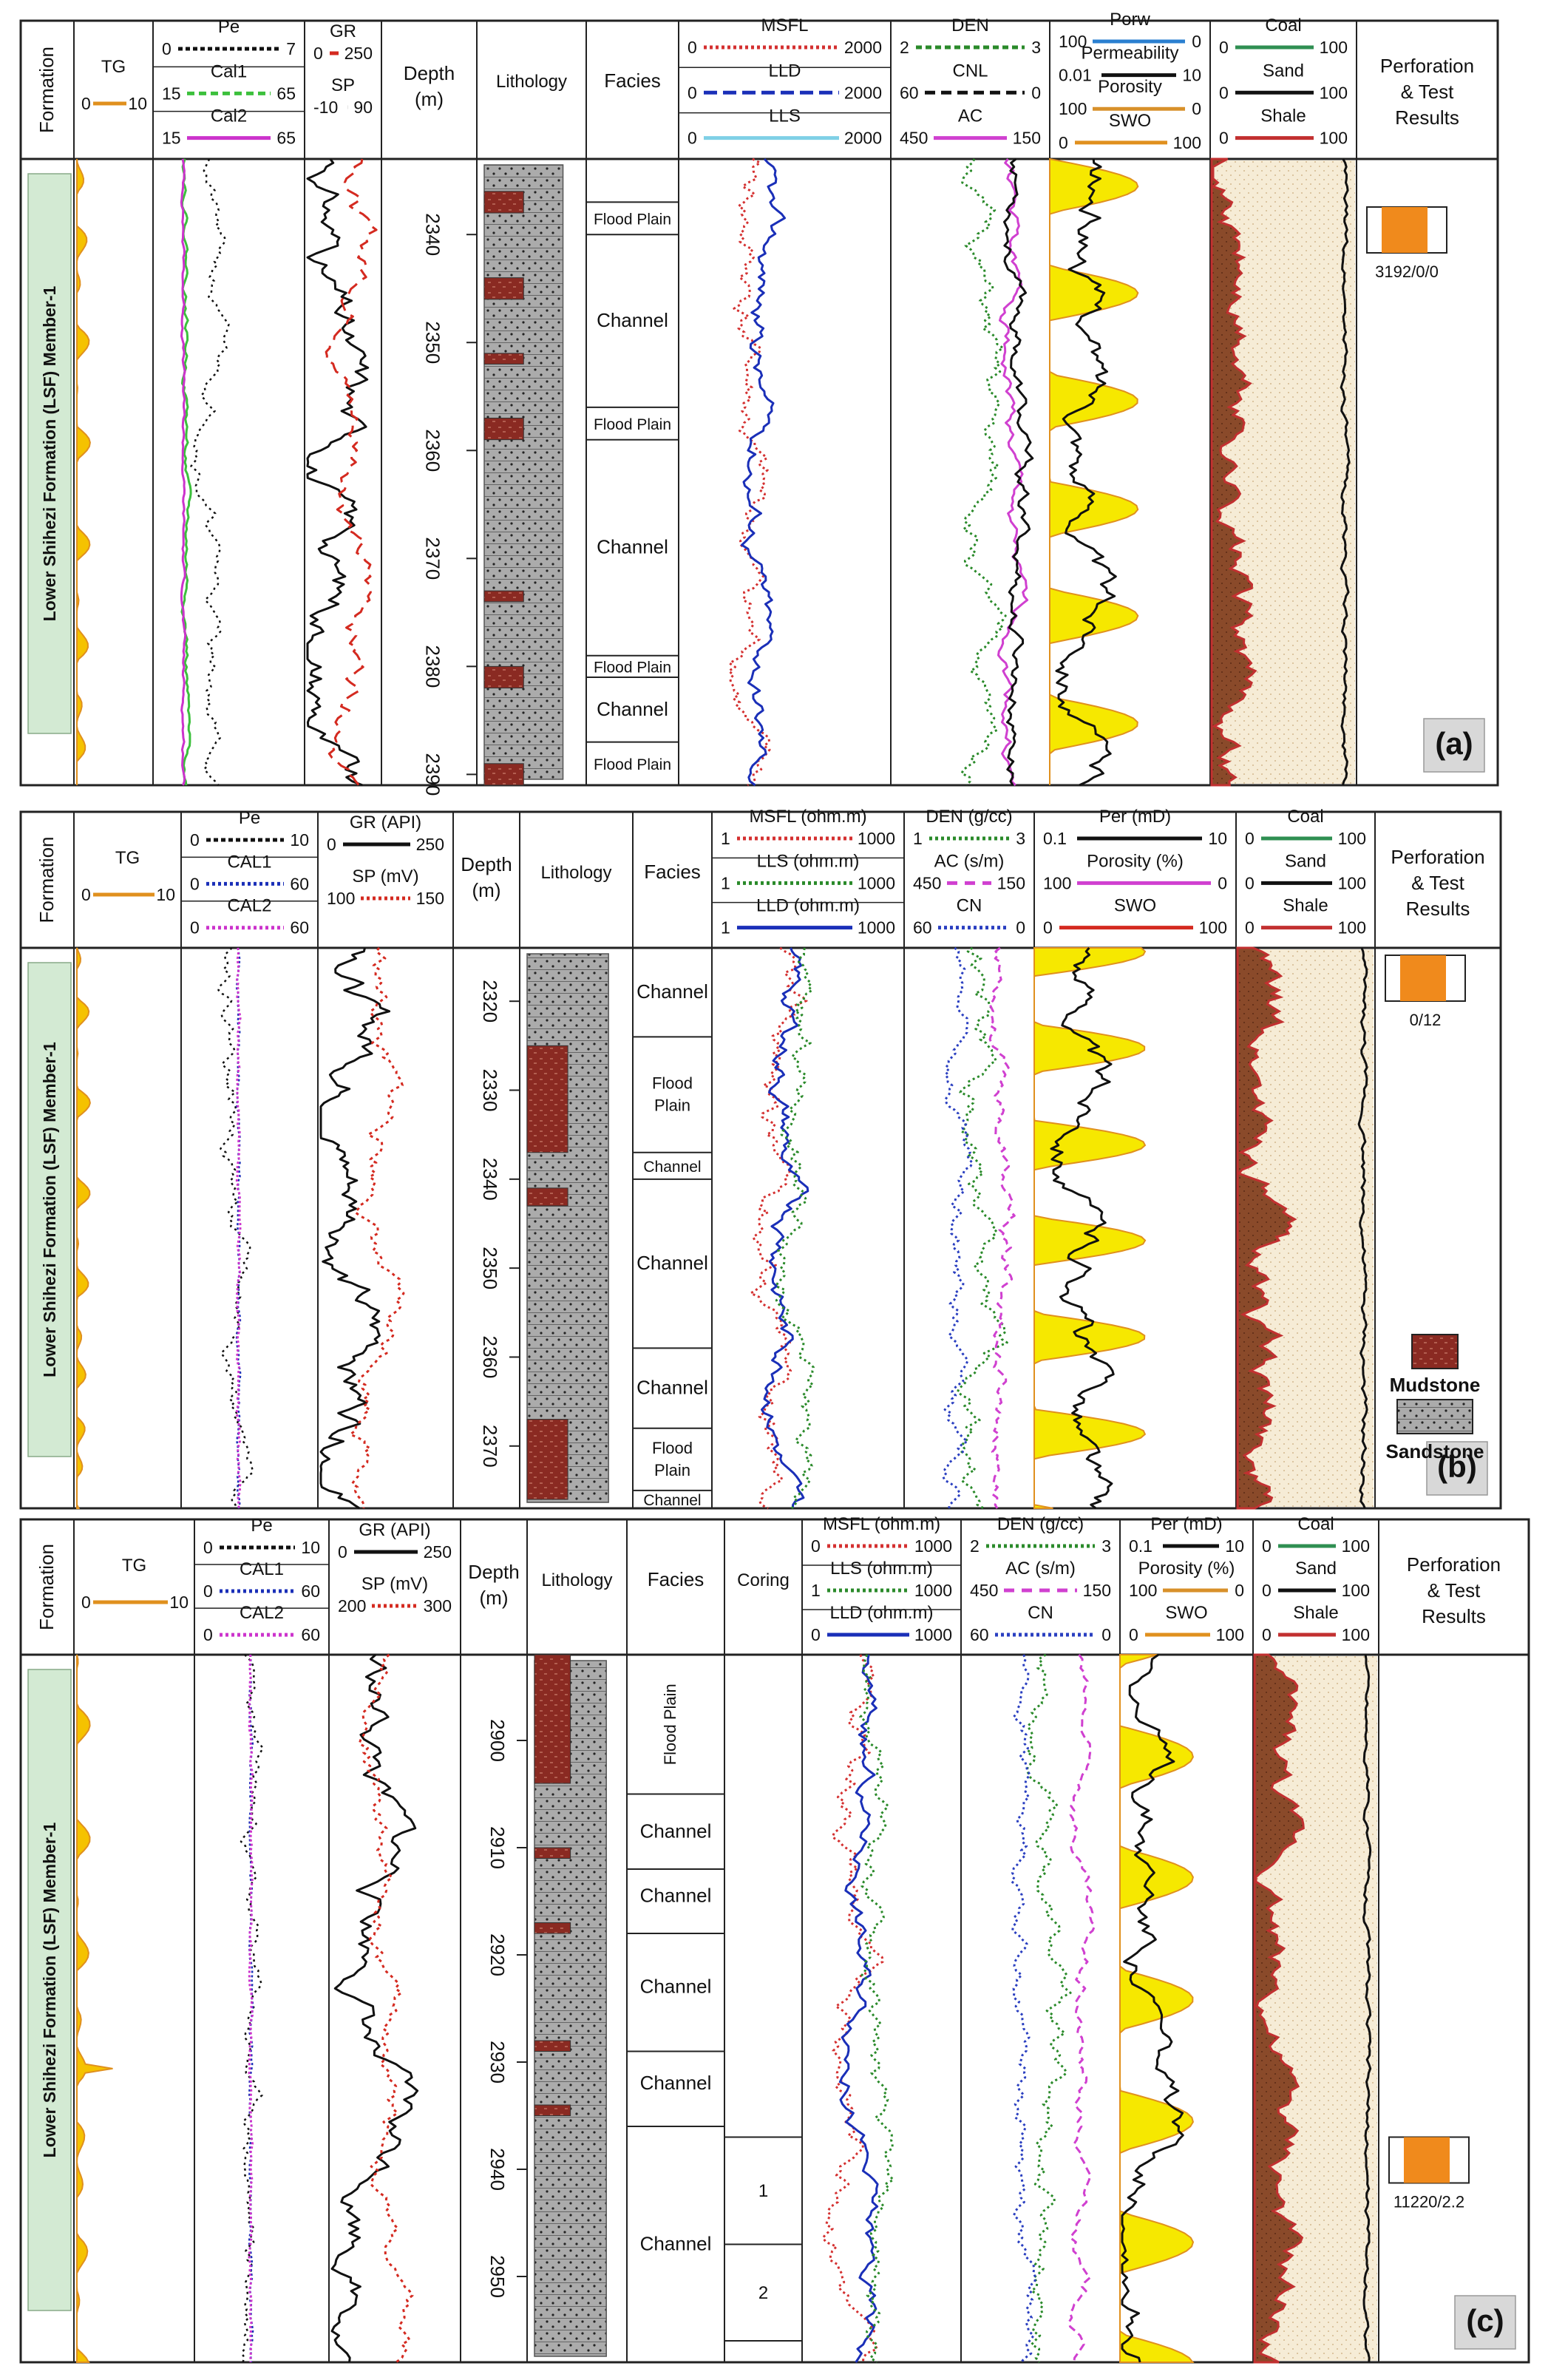 This screenshot has width=1548, height=2380. What do you see at coordinates (497, 2170) in the screenshot?
I see `depth-tick-label: 2940` at bounding box center [497, 2170].